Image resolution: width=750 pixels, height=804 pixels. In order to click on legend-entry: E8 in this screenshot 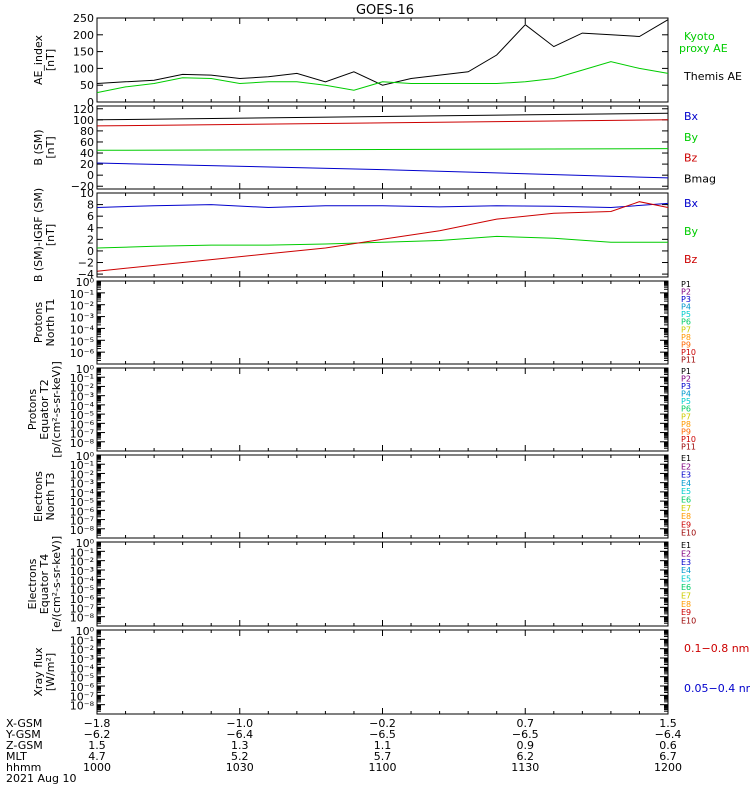, I will do `click(686, 516)`.